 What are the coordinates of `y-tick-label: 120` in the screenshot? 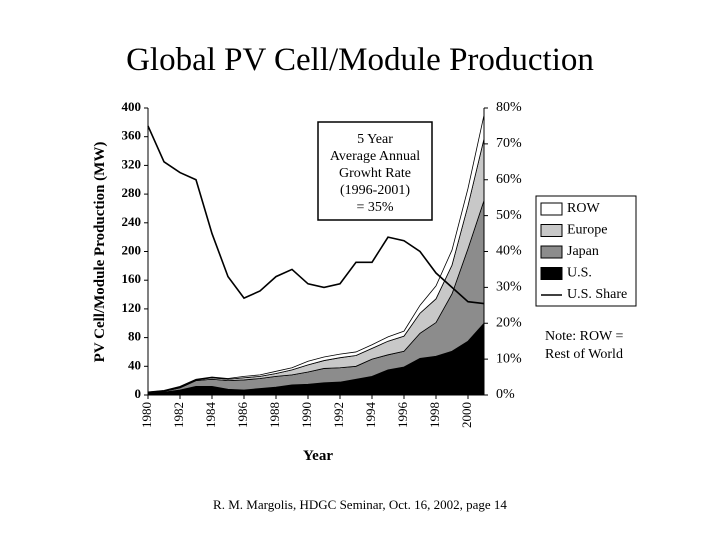 It's located at (132, 307).